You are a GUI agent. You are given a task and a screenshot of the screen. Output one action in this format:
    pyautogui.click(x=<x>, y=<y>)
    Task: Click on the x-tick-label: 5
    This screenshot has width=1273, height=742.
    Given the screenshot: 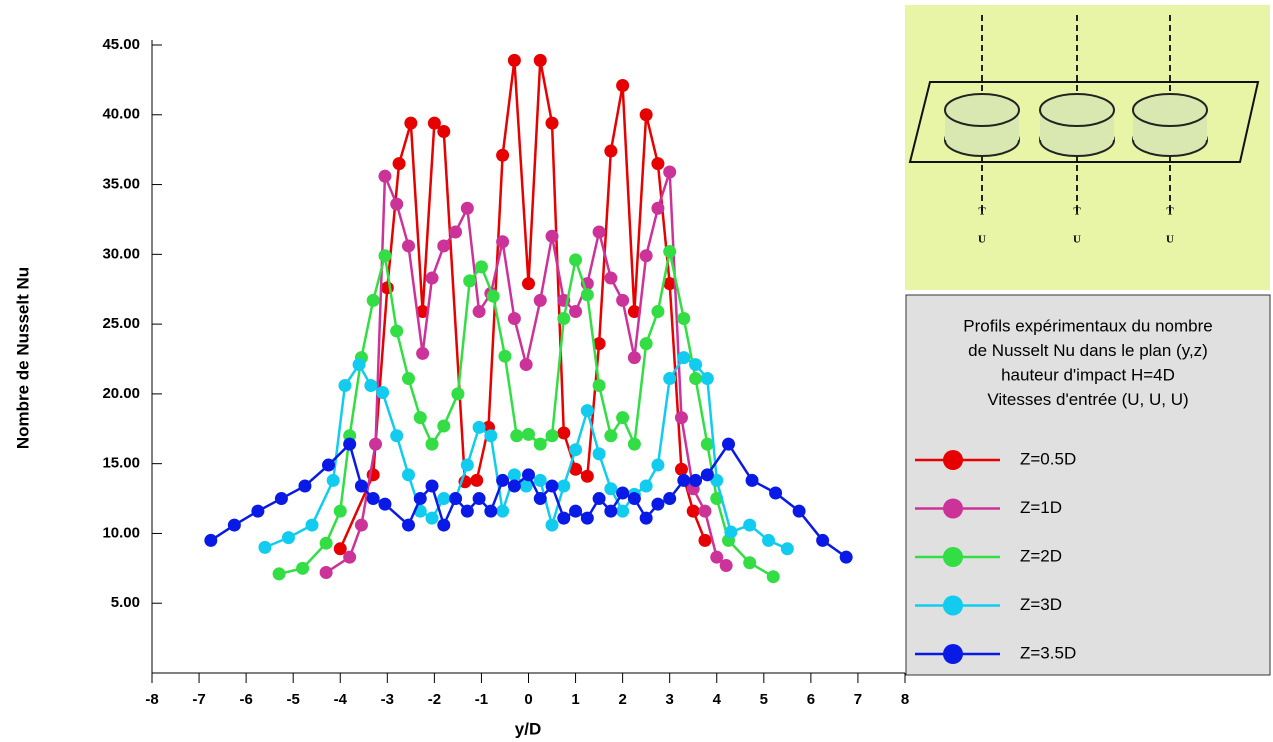 What is the action you would take?
    pyautogui.click(x=764, y=699)
    